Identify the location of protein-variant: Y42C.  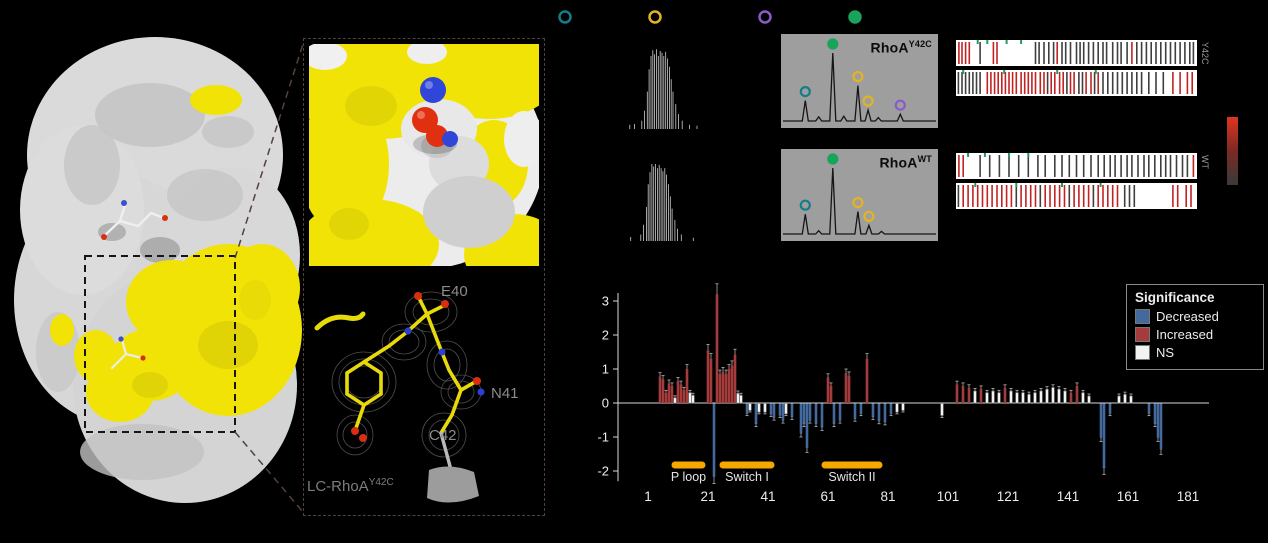
(920, 44).